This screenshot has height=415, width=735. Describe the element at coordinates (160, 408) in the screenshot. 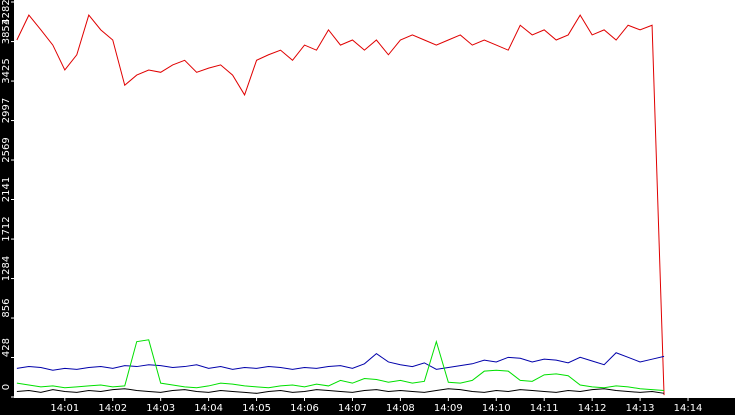

I see `x-tick-label: 14:03` at that location.